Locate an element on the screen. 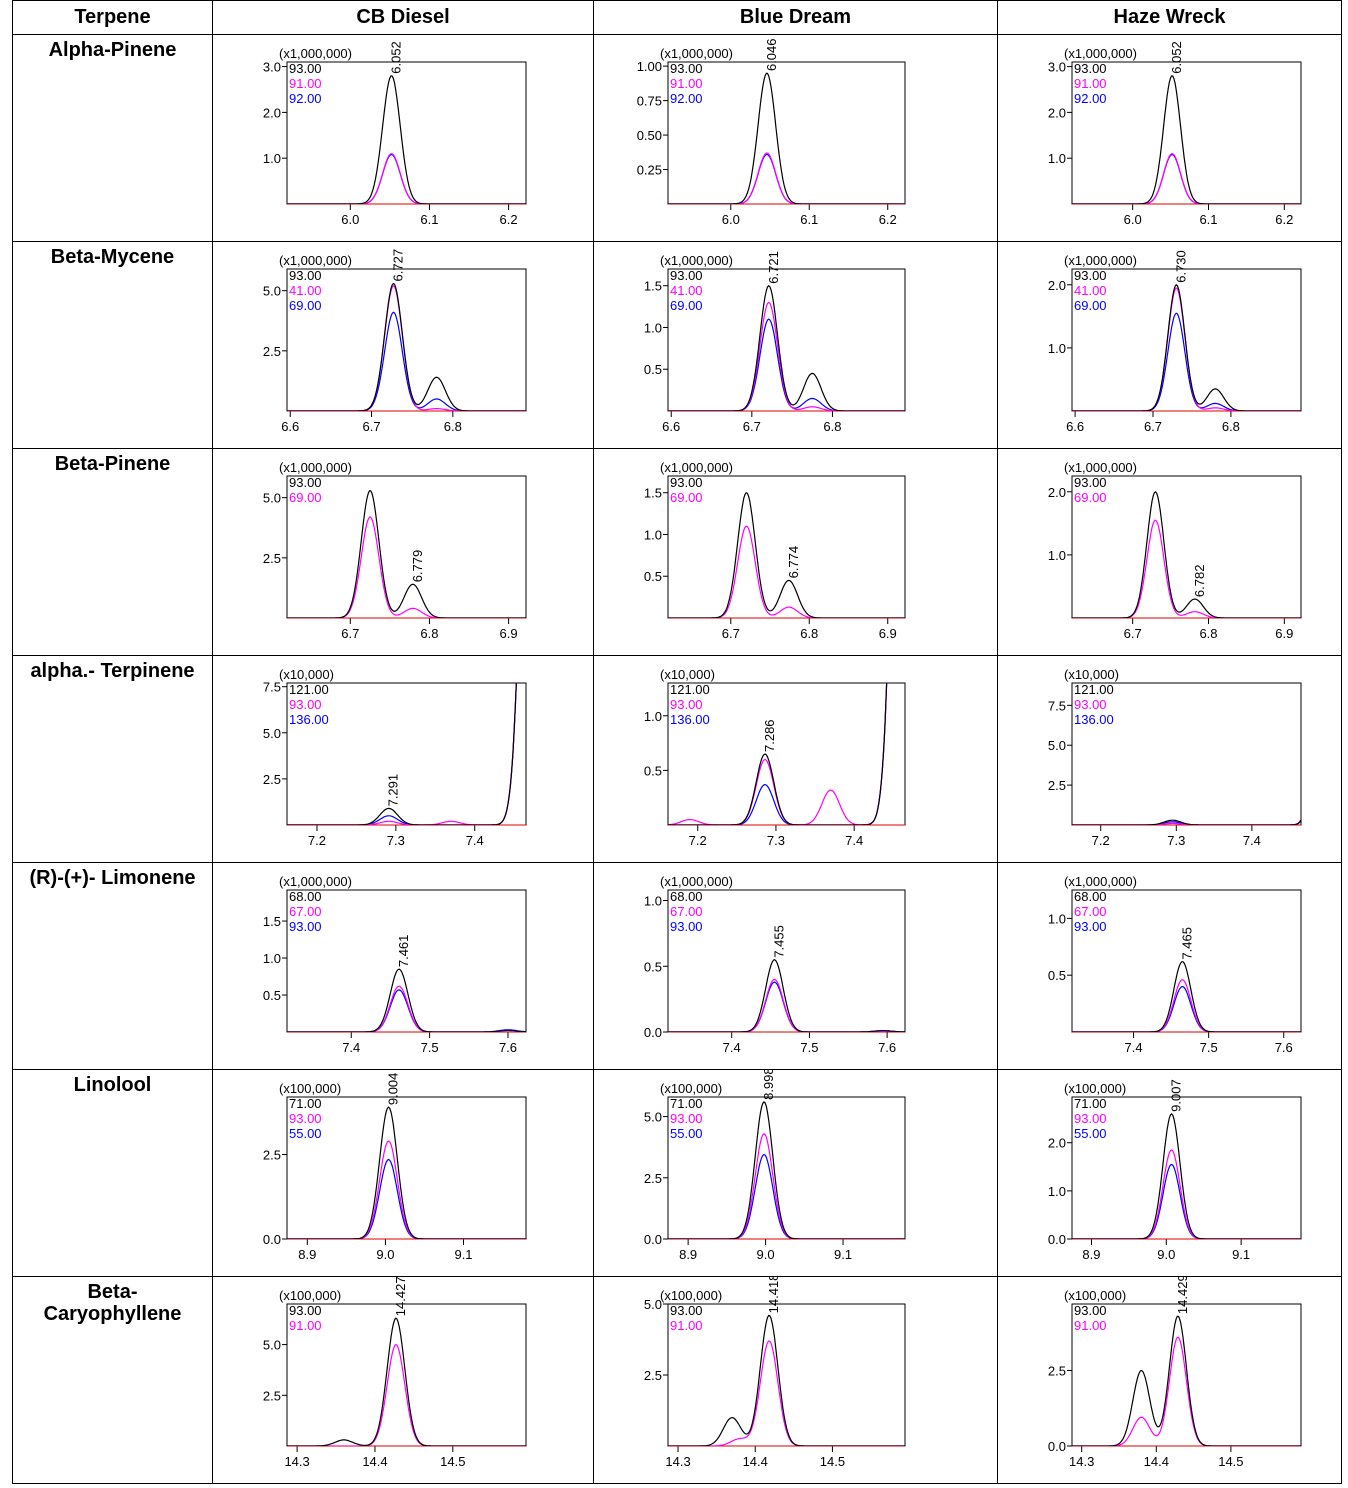 The width and height of the screenshot is (1348, 1488). column-header: Haze Wreck is located at coordinates (1169, 17).